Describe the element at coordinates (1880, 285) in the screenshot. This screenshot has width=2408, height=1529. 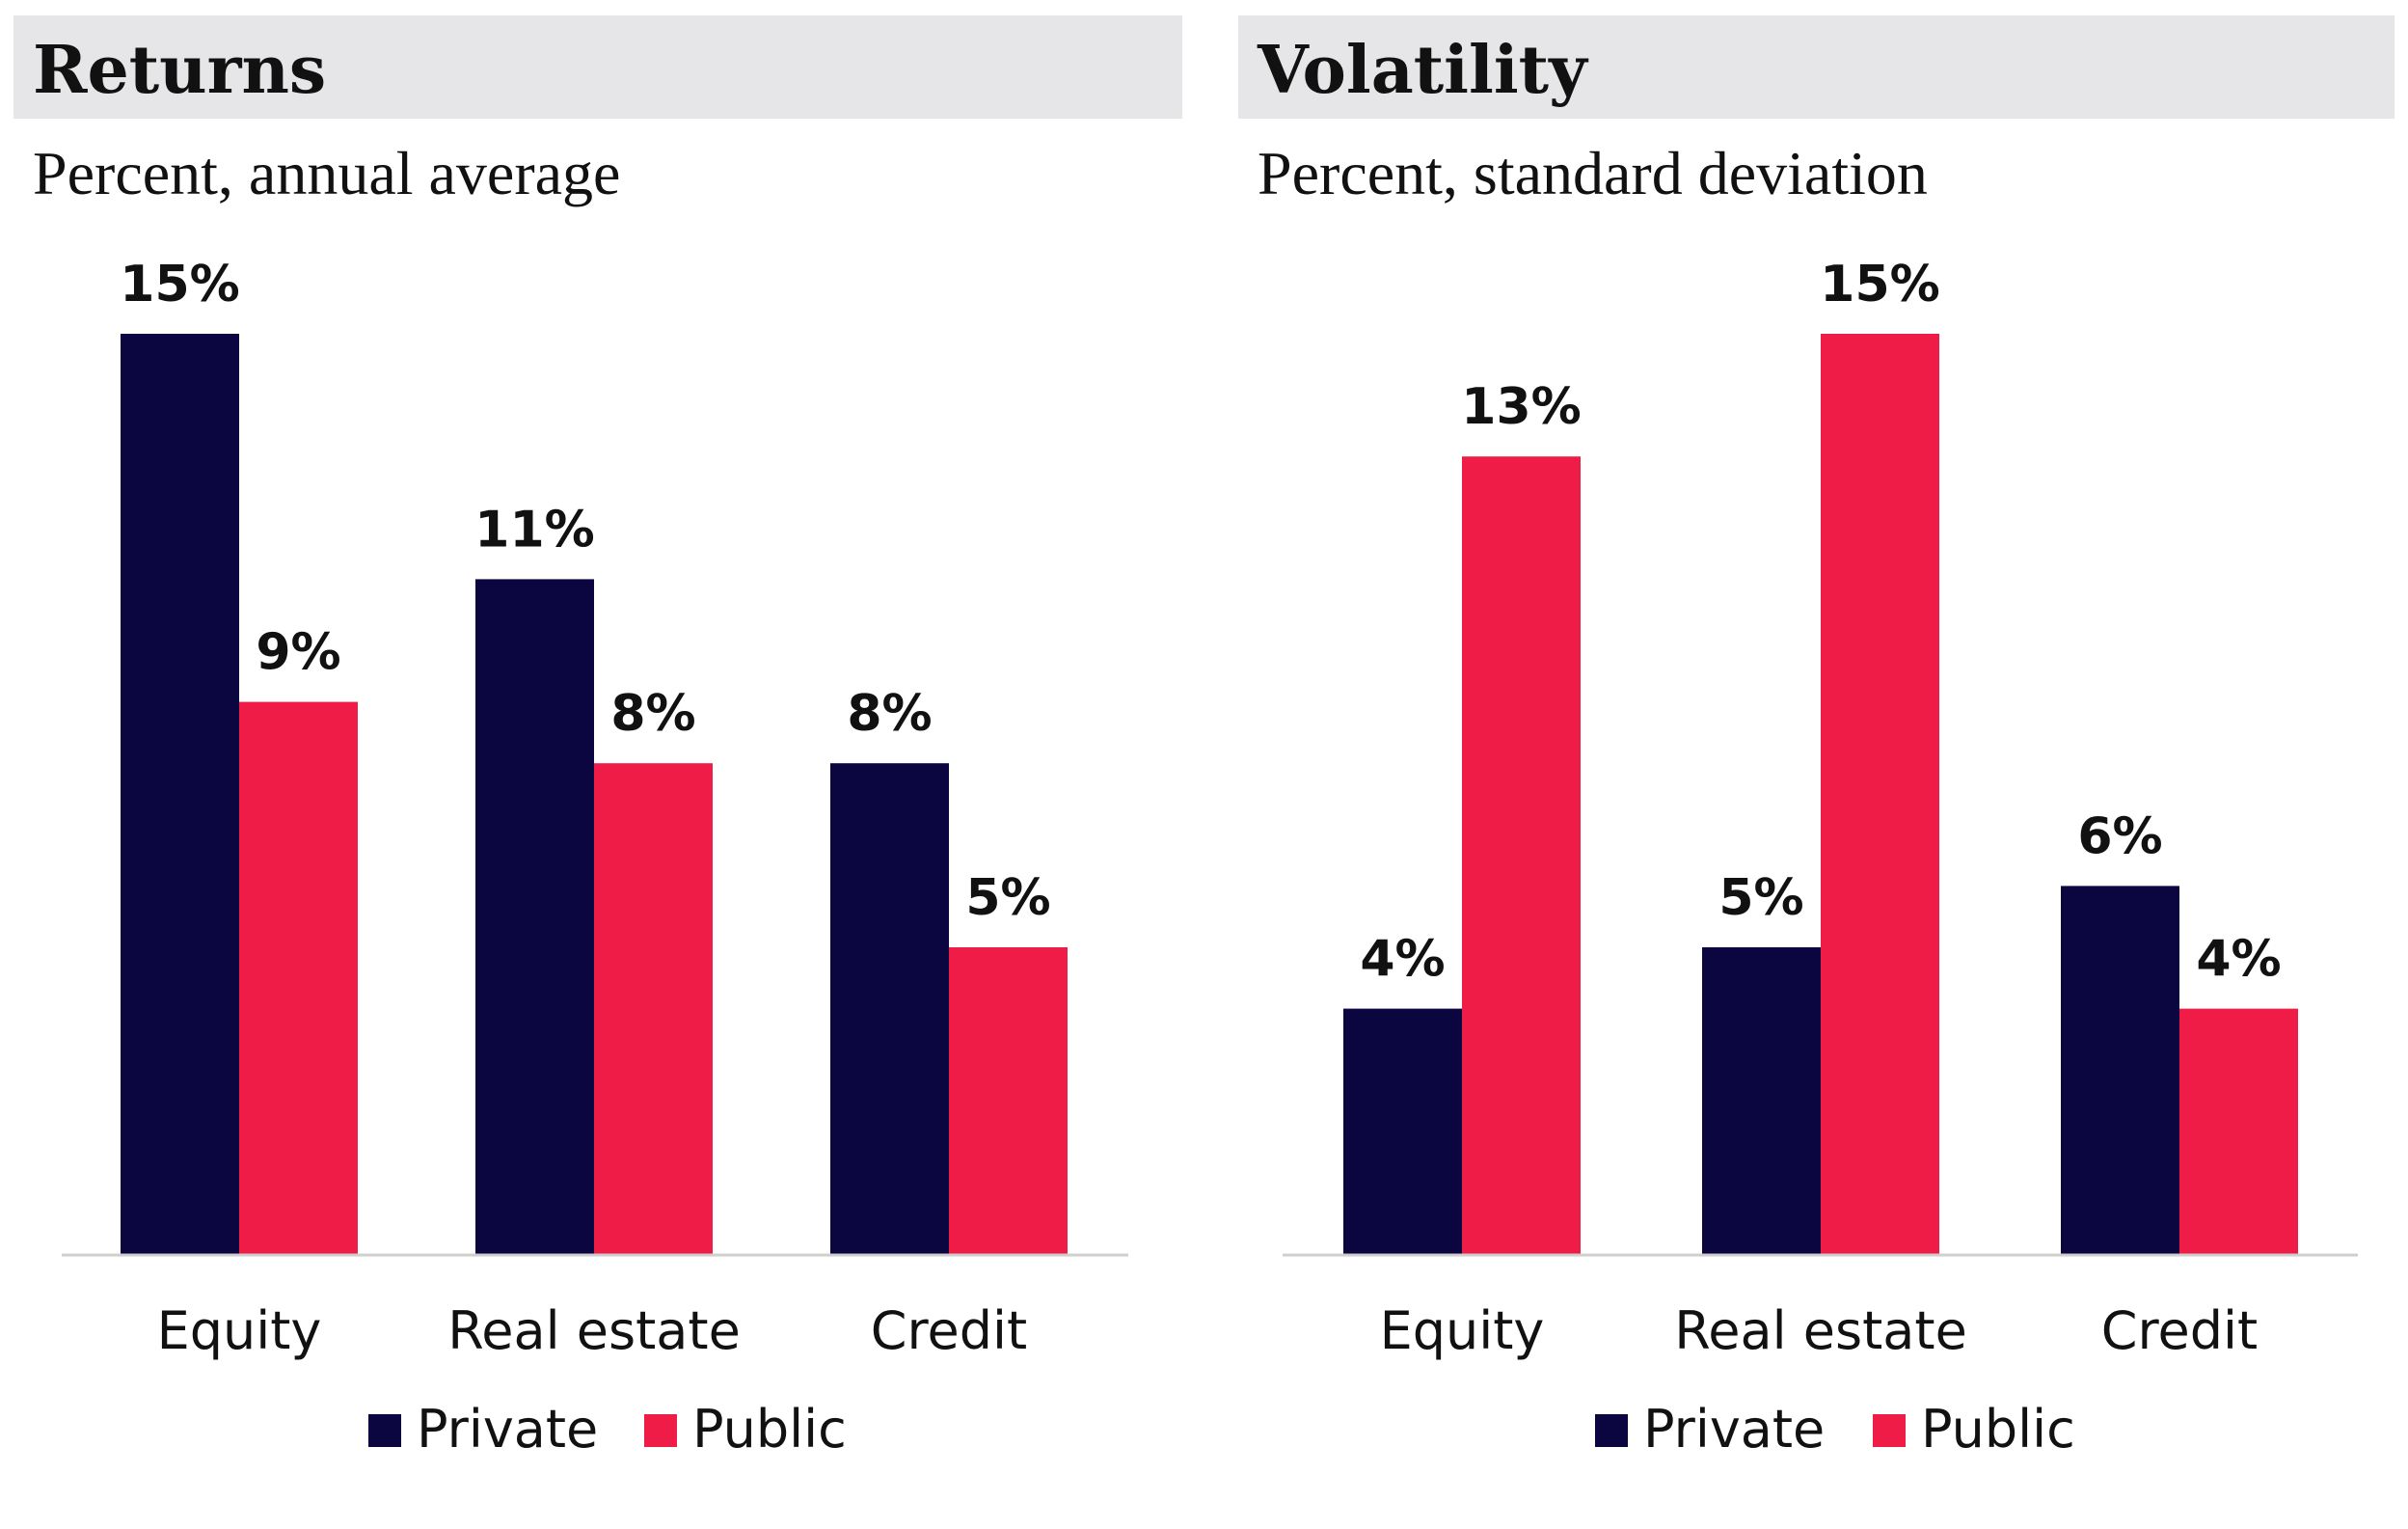
I see `data-label-public-real-estate: 15%` at that location.